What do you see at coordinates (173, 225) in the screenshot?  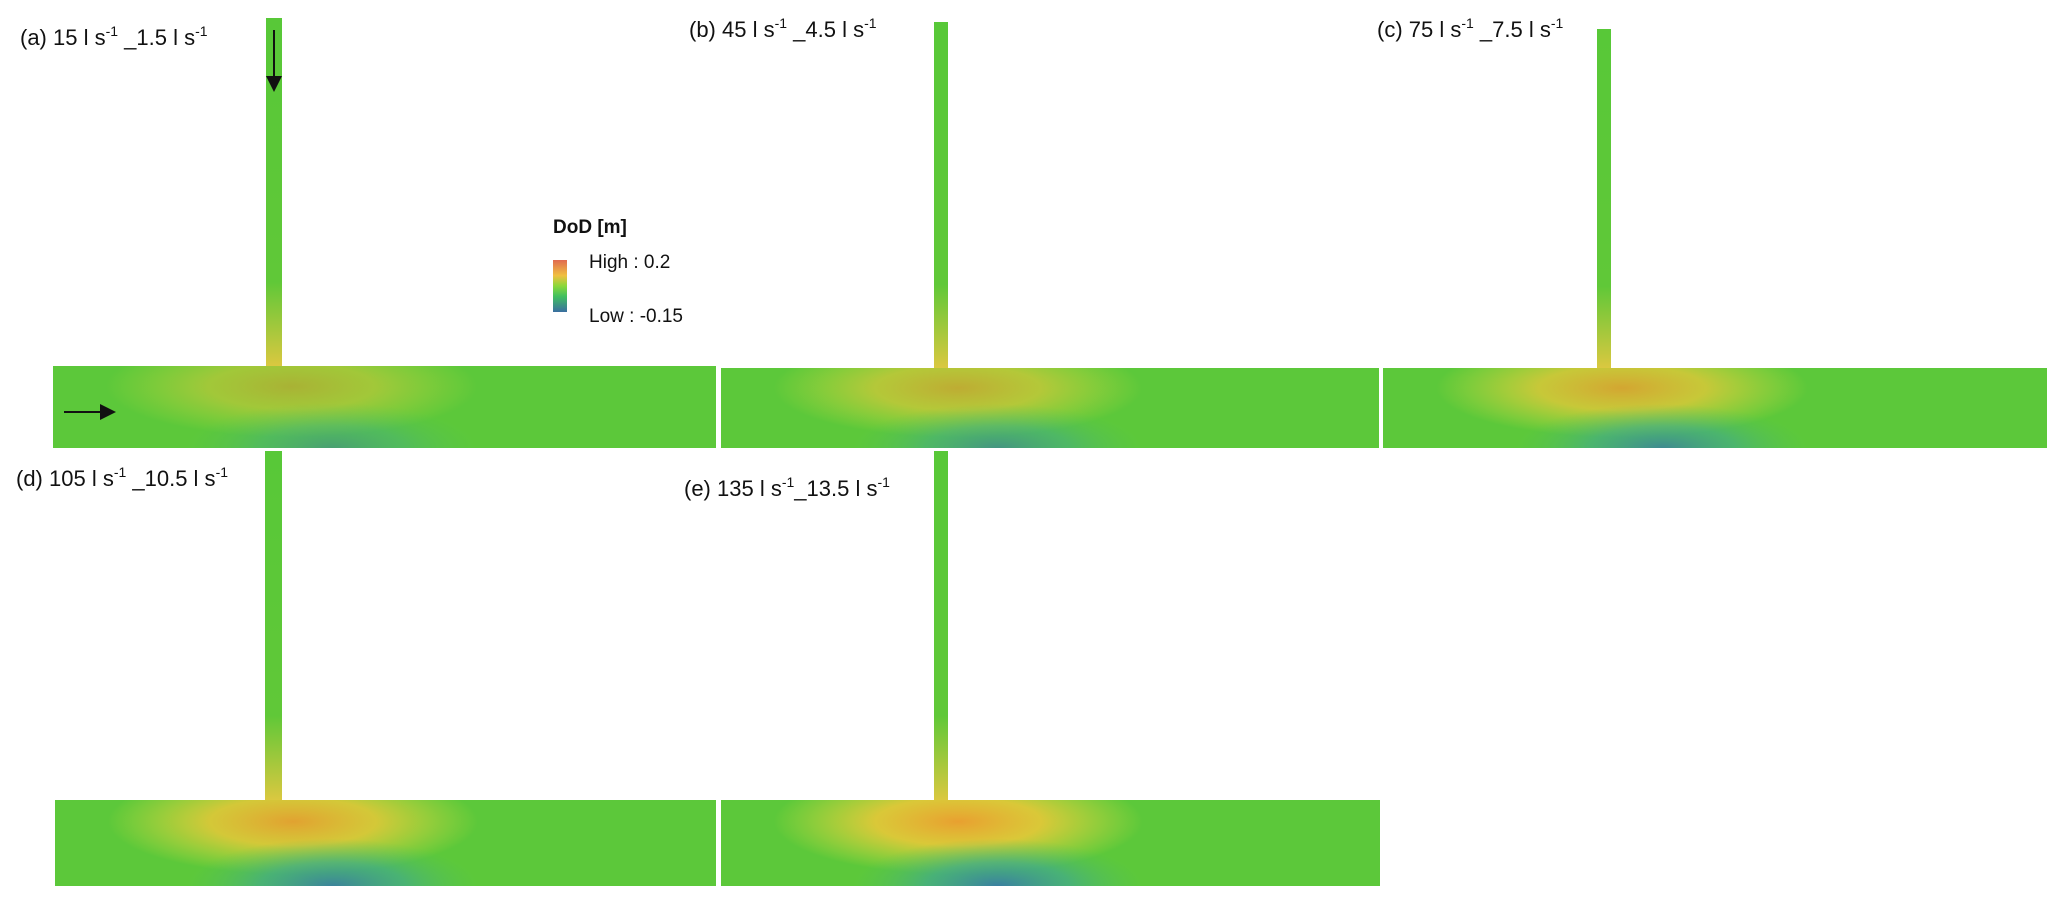 I see `flow-arrows` at bounding box center [173, 225].